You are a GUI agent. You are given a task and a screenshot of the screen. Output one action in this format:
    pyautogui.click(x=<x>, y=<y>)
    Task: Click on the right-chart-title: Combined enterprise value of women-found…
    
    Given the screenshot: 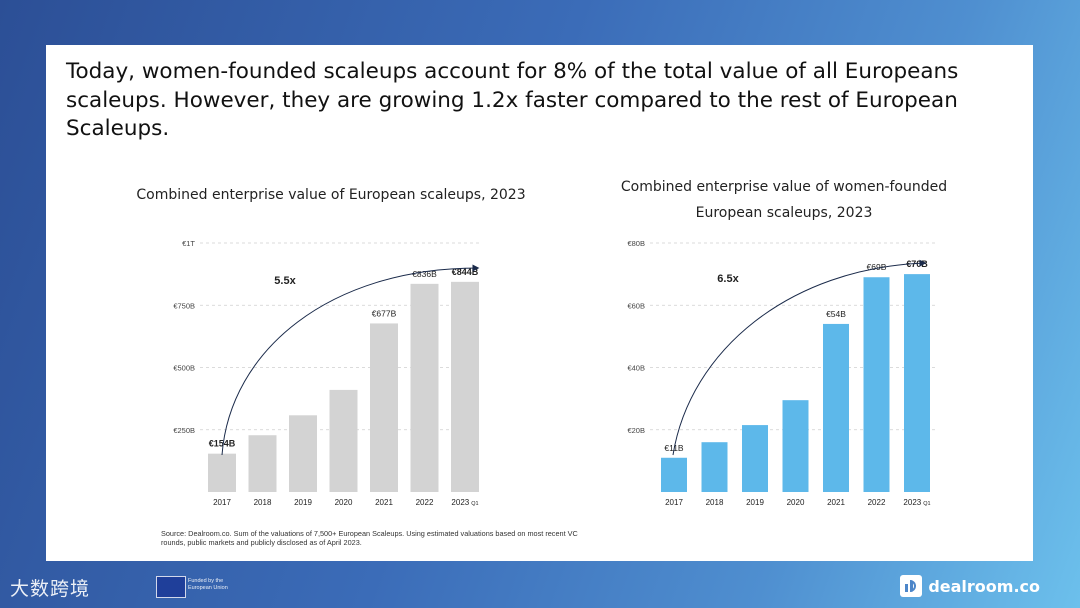 What is the action you would take?
    pyautogui.click(x=784, y=200)
    